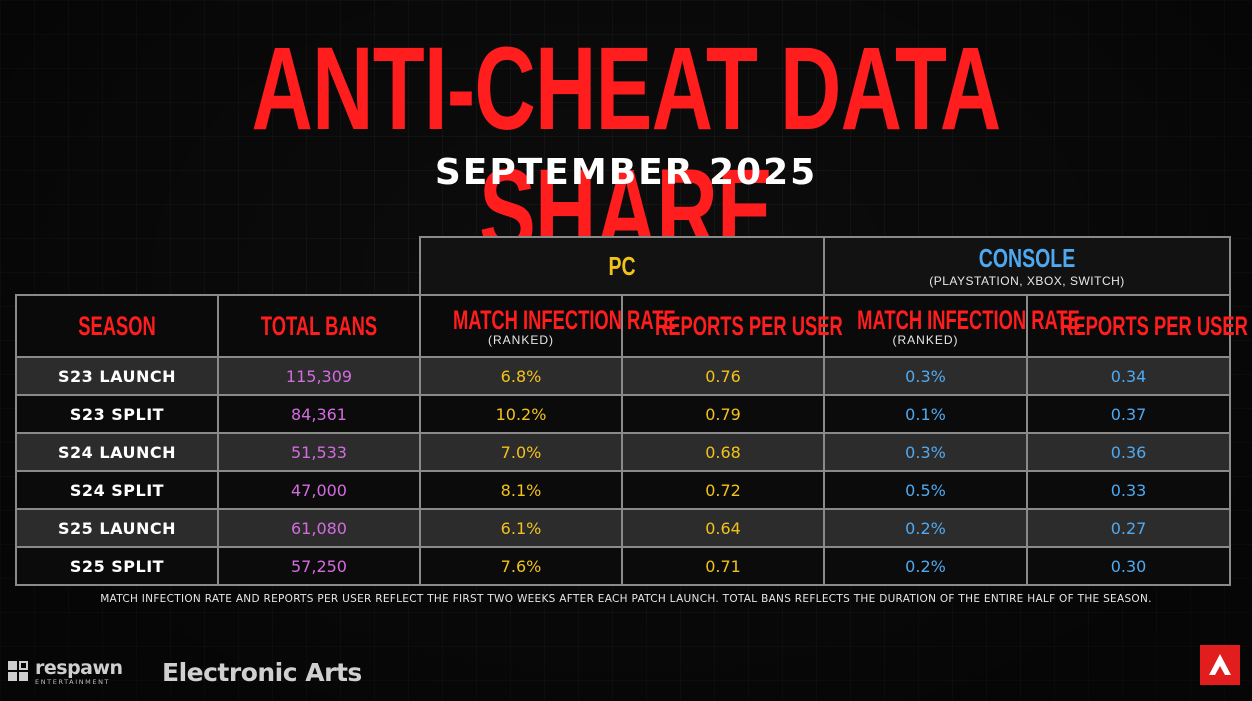 This screenshot has height=701, width=1252. Describe the element at coordinates (723, 490) in the screenshot. I see `cell-pc-reports: 0.72` at that location.